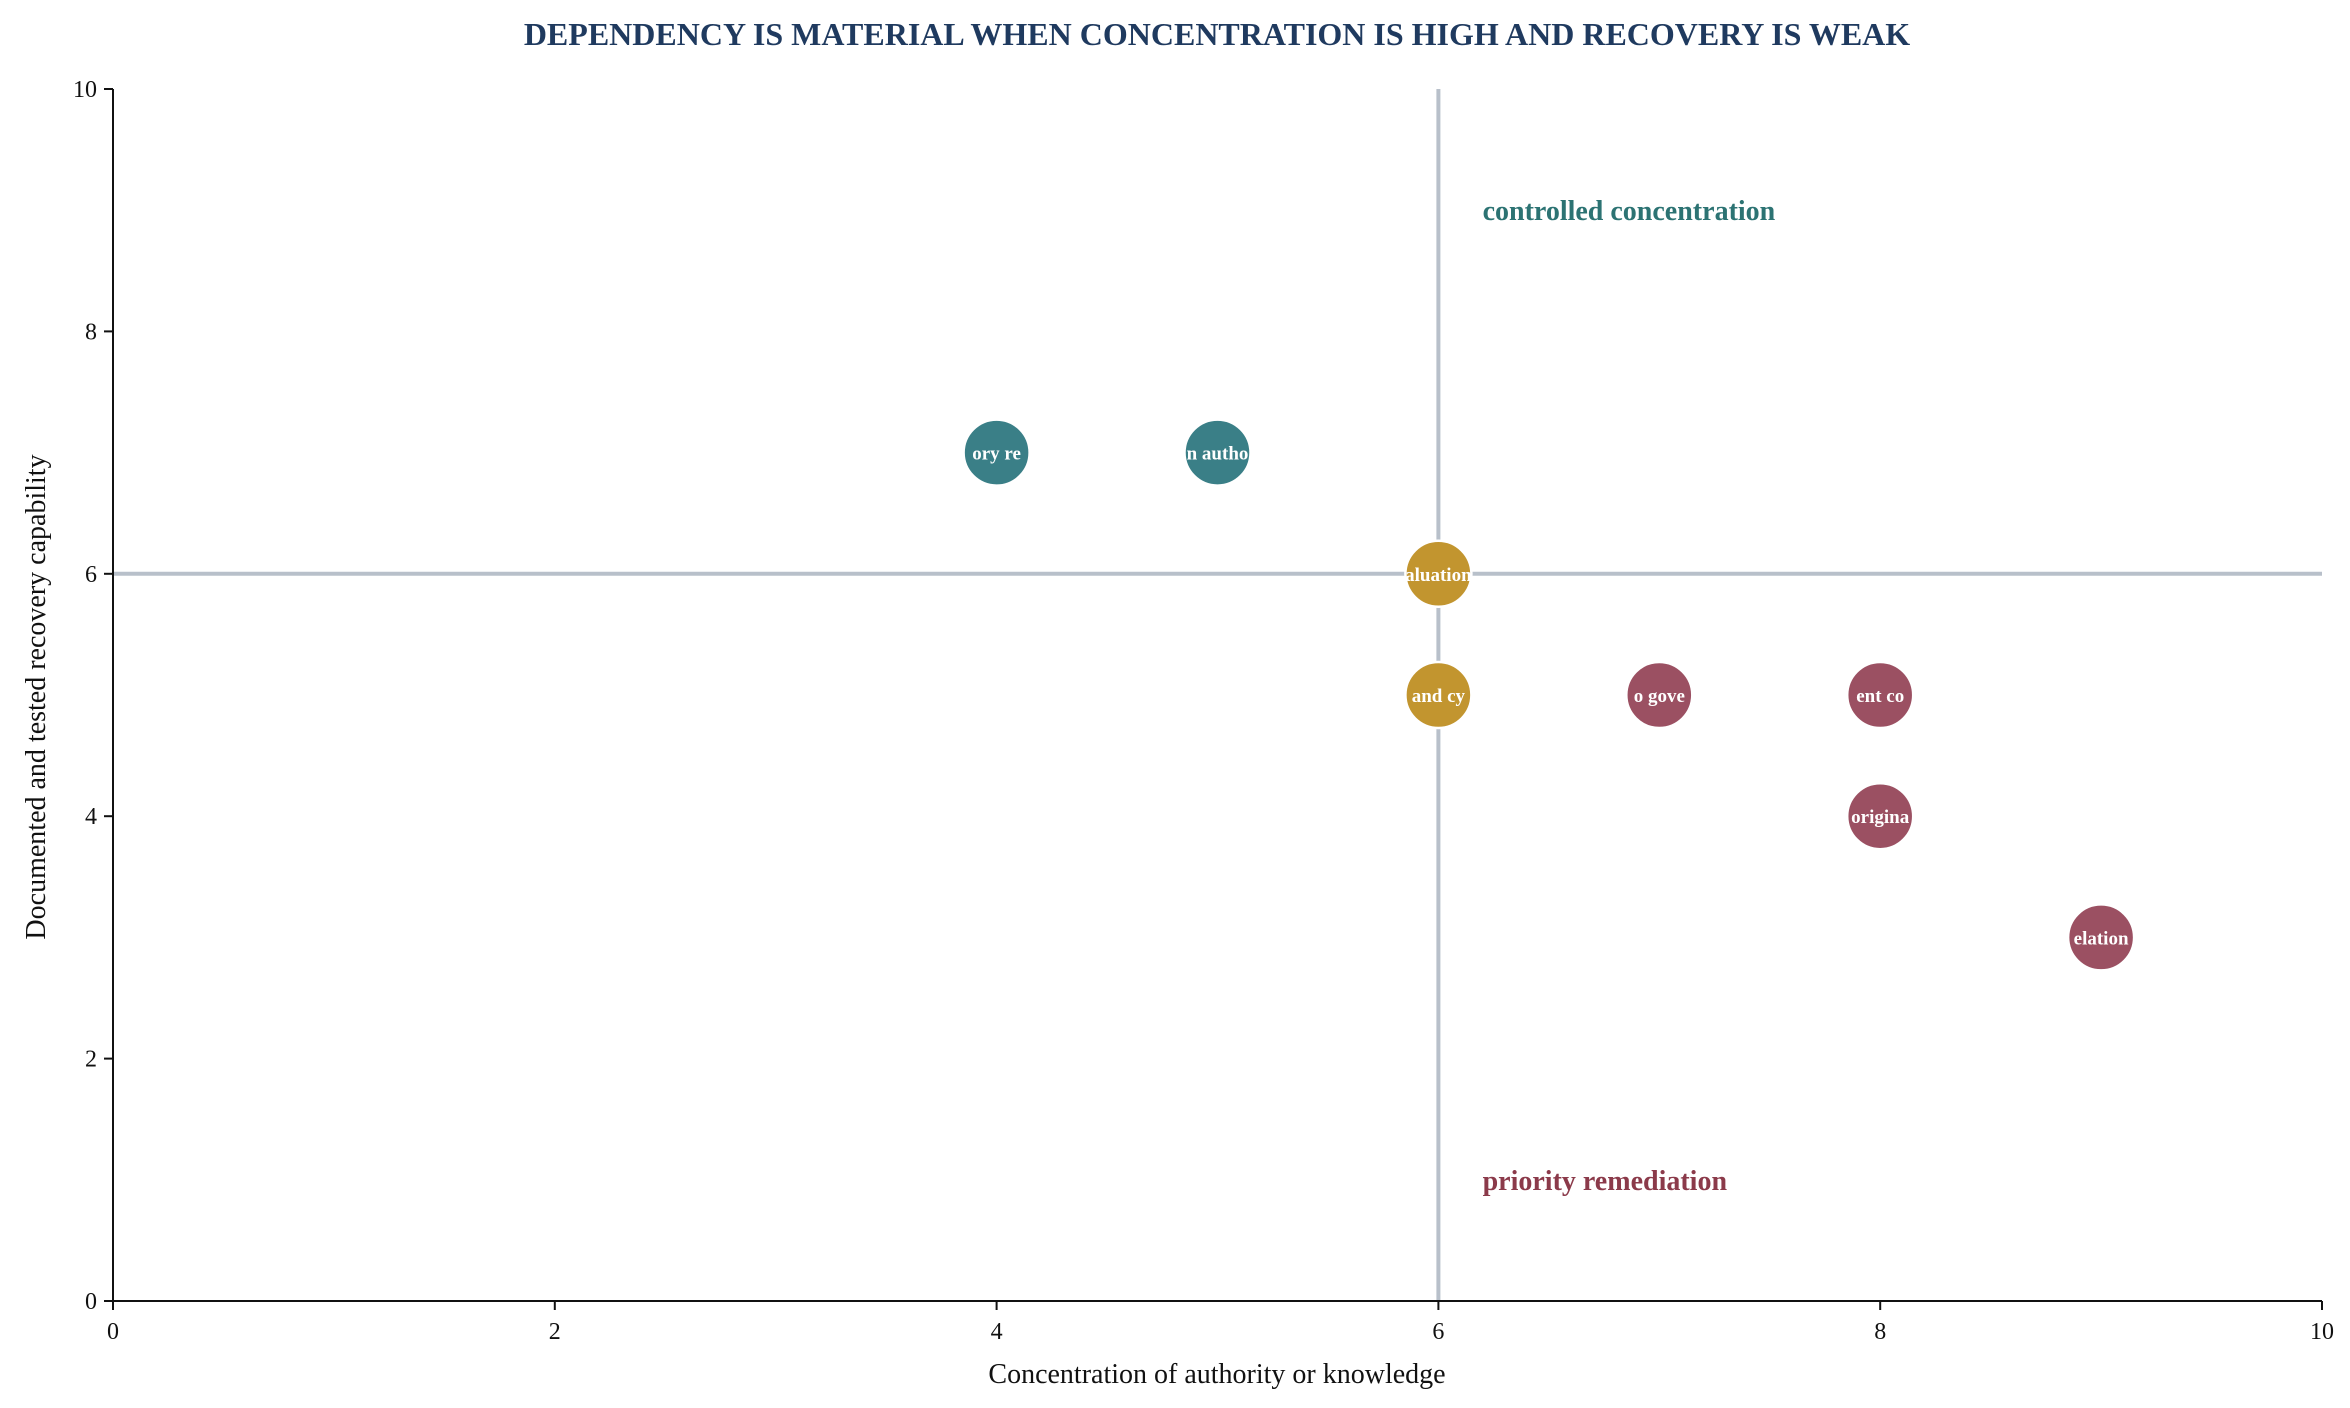 The height and width of the screenshot is (1408, 2350). I want to click on data-point: origina, so click(1880, 816).